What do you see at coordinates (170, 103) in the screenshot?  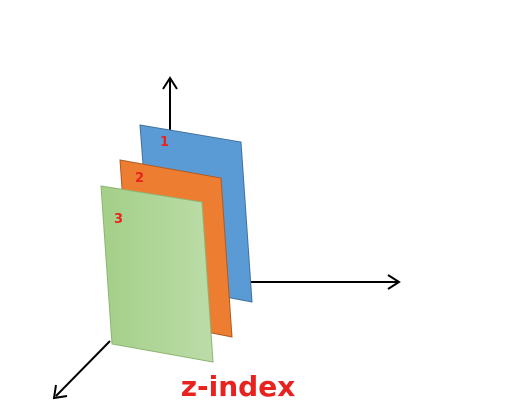 I see `y-axis-arrow` at bounding box center [170, 103].